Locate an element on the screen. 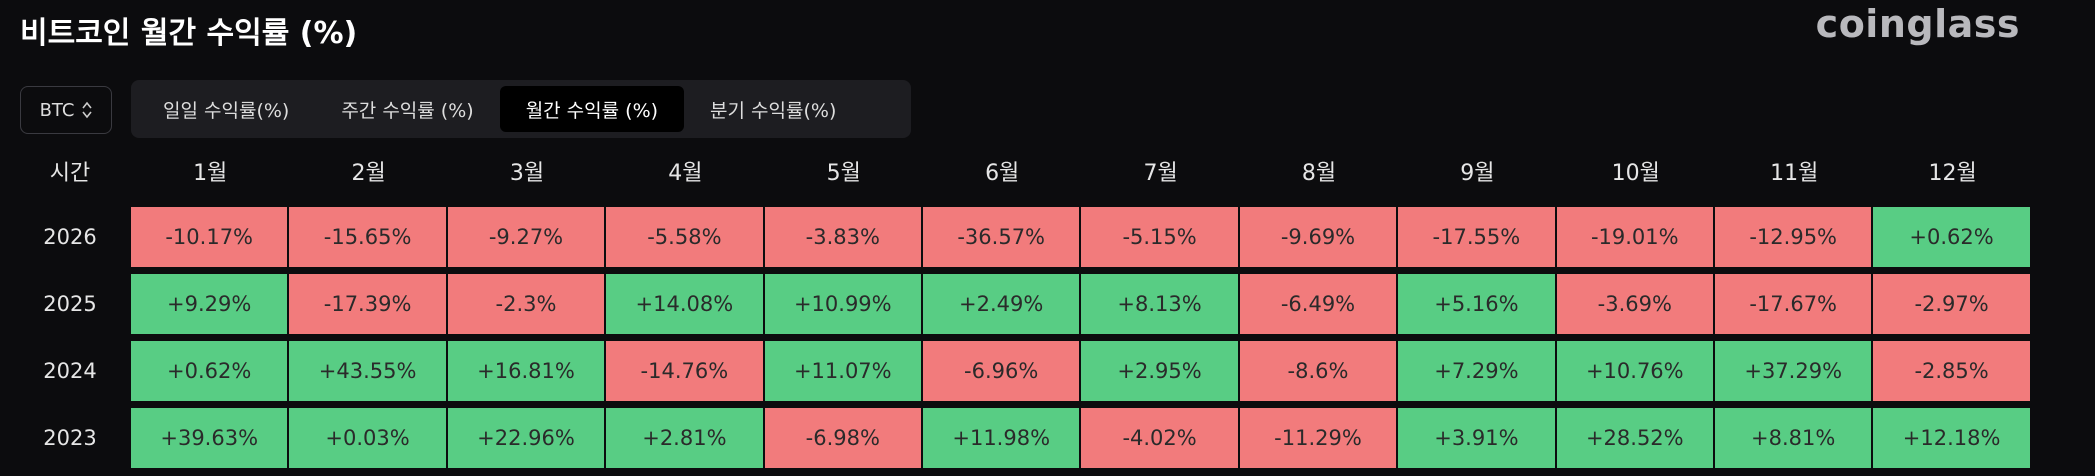 The height and width of the screenshot is (476, 2095). return-cell: -10.17% is located at coordinates (209, 237).